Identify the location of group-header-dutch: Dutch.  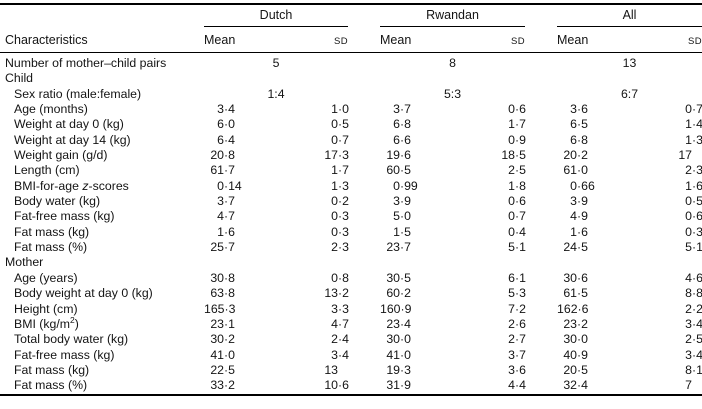
(276, 15).